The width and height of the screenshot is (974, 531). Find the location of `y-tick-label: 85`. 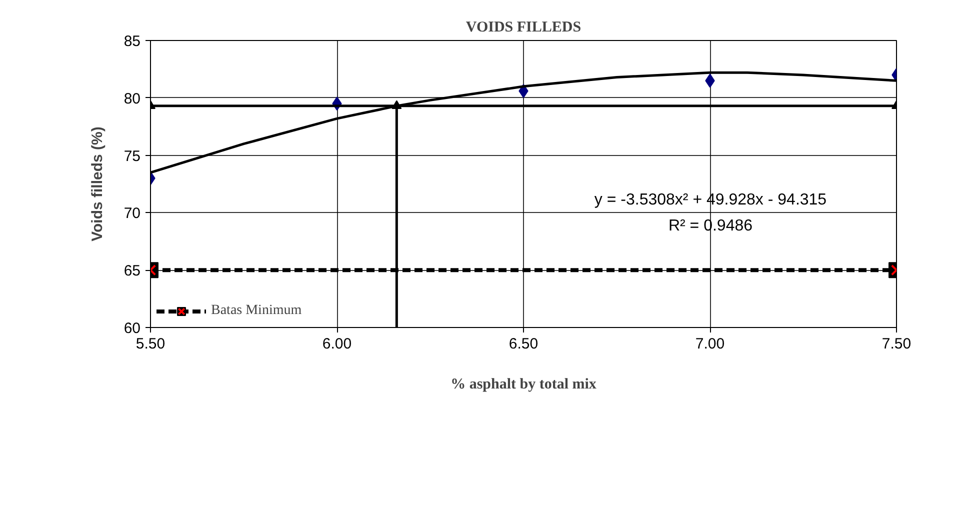

y-tick-label: 85 is located at coordinates (132, 41).